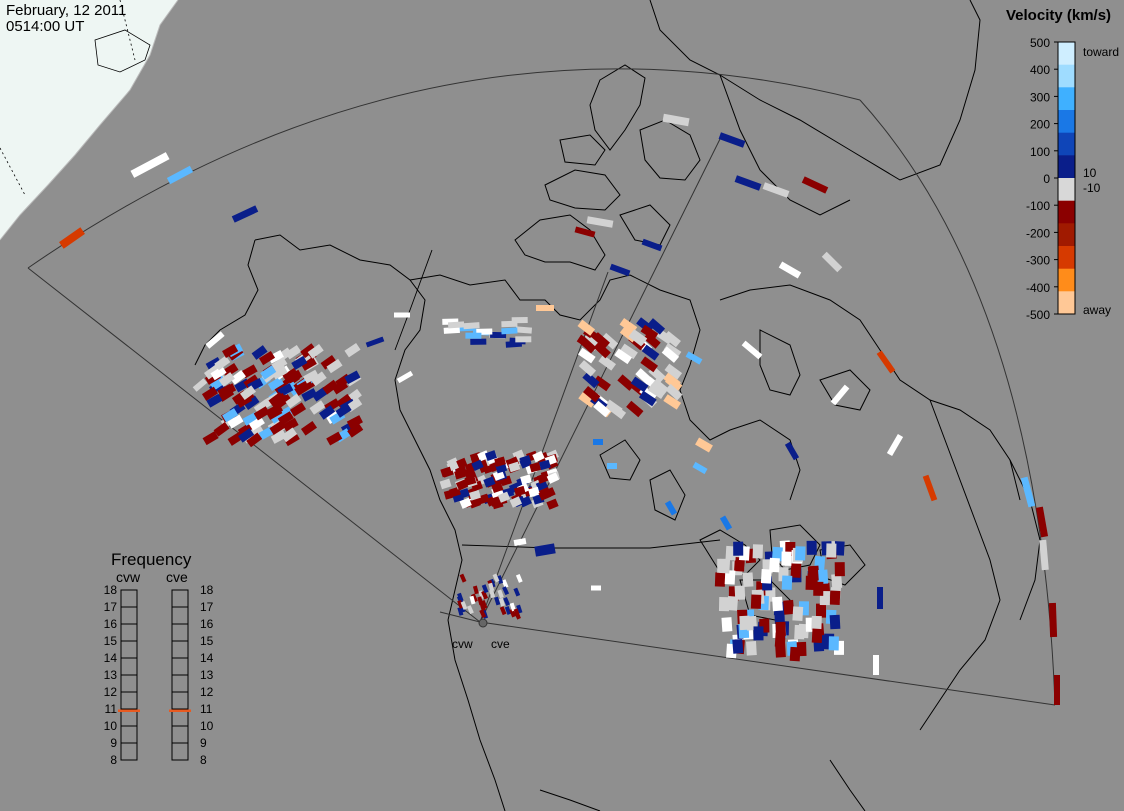 The image size is (1124, 811). Describe the element at coordinates (111, 726) in the screenshot. I see `frequency-level-label: 10` at that location.